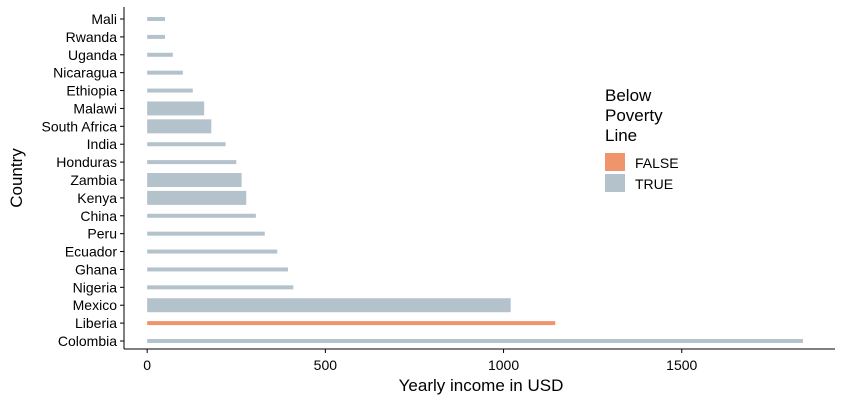 The image size is (845, 405). I want to click on legend-title-line-2: Poverty, so click(634, 115).